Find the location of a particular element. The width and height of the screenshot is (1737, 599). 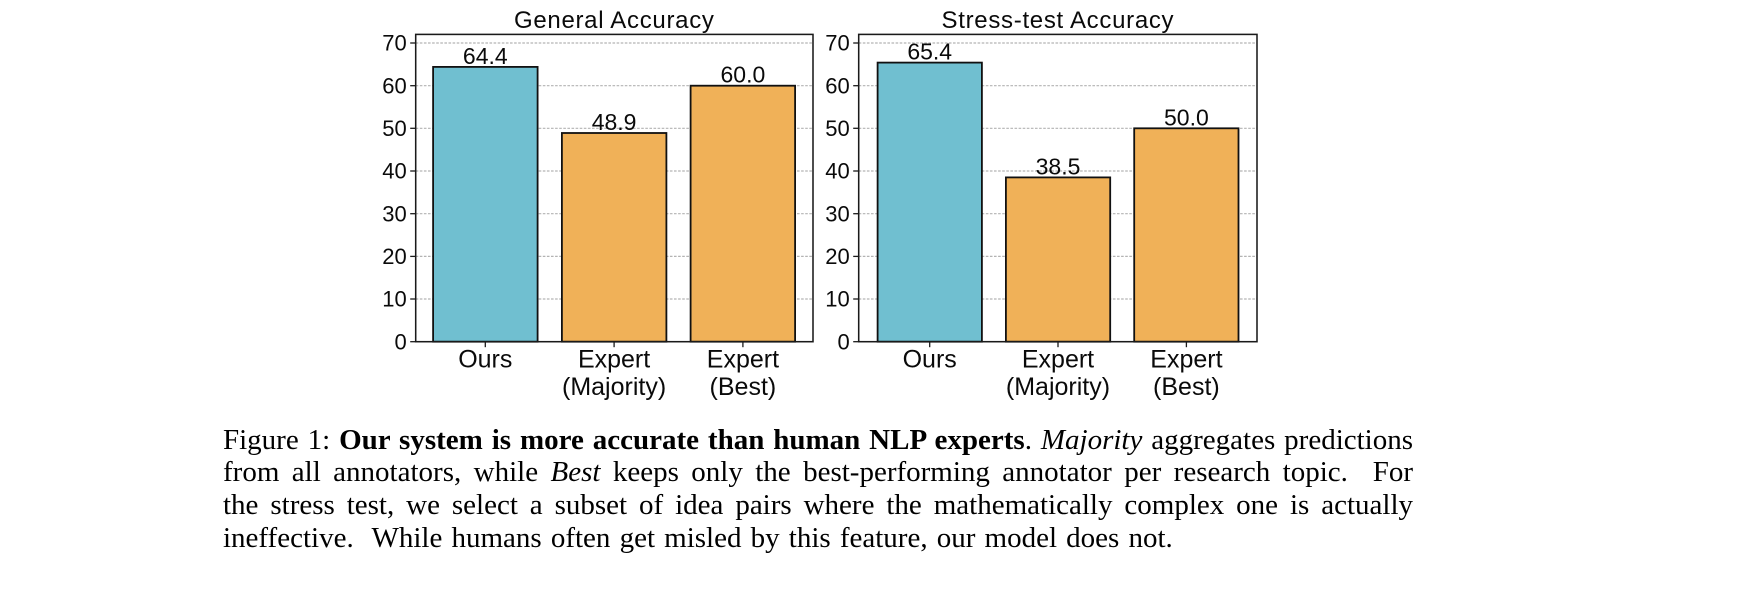

svg-text: 65.4 is located at coordinates (929, 52).